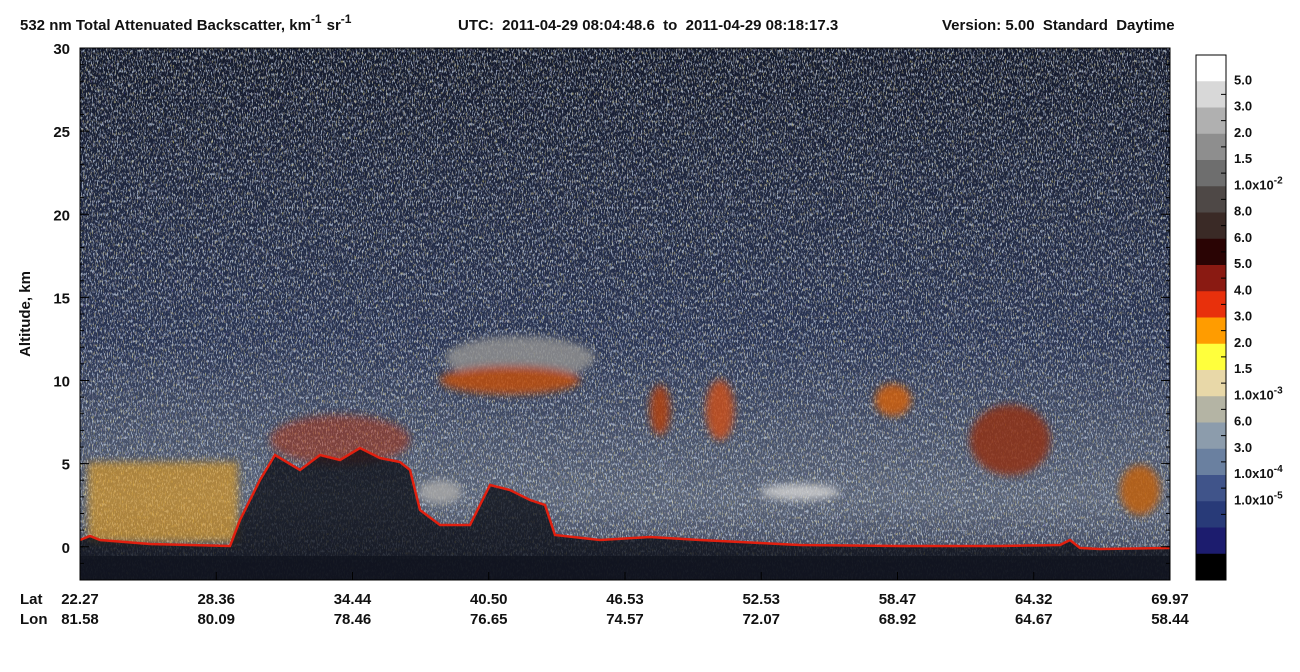  What do you see at coordinates (489, 619) in the screenshot?
I see `lon-label: 76.65` at bounding box center [489, 619].